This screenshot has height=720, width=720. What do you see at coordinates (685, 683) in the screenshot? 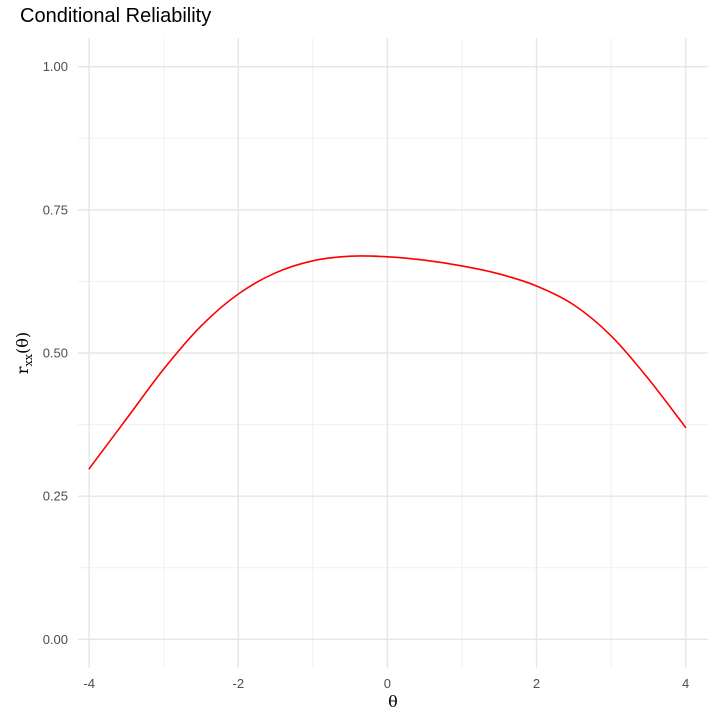
I see `x-tick-label: 4` at bounding box center [685, 683].